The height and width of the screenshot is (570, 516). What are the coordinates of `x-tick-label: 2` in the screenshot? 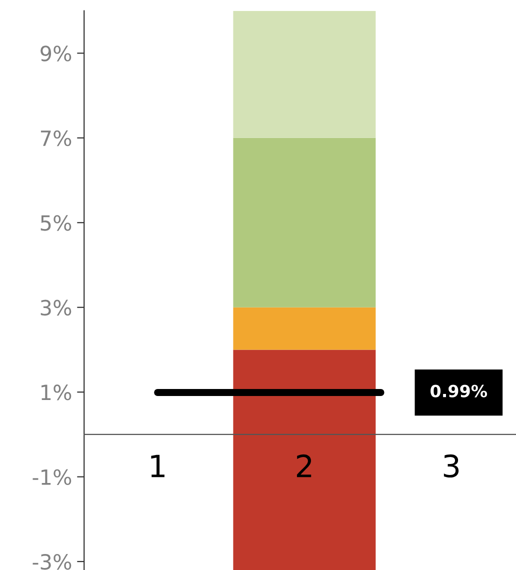 It's located at (304, 466).